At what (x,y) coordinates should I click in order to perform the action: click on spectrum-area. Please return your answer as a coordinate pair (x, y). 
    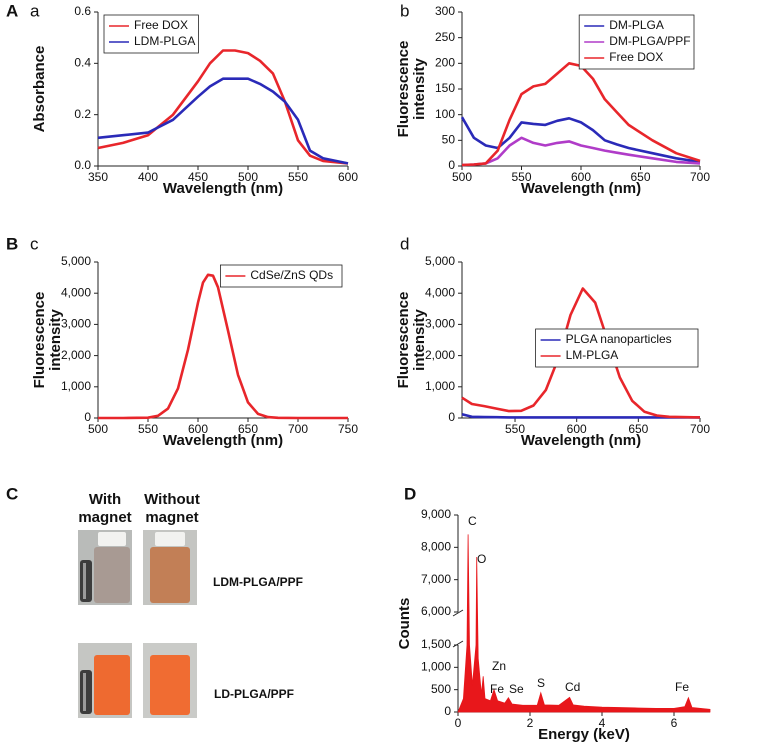
    Looking at the image, I should click on (584, 623).